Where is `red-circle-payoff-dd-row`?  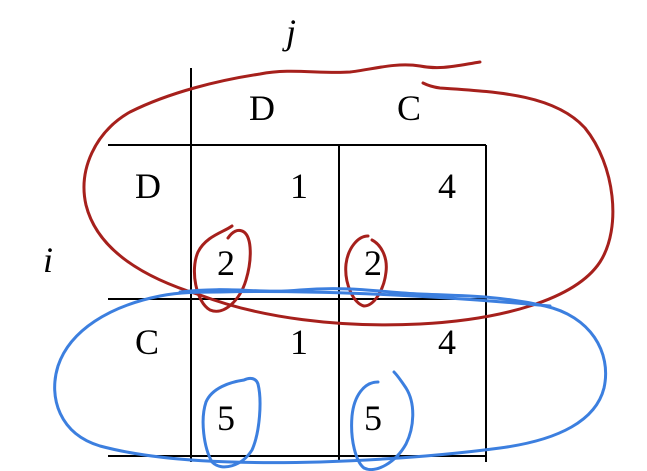
red-circle-payoff-dd-row is located at coordinates (222, 268).